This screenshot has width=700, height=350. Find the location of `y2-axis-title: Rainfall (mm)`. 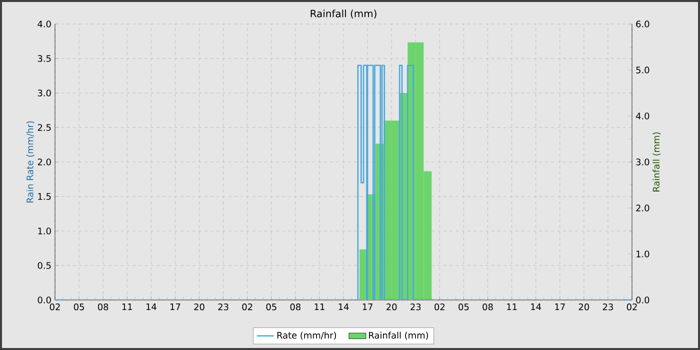

y2-axis-title: Rainfall (mm) is located at coordinates (656, 162).